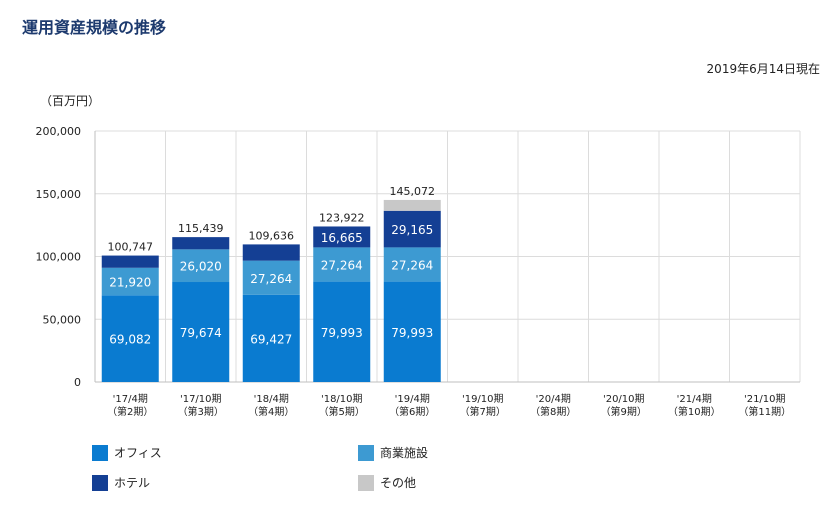  Describe the element at coordinates (342, 399) in the screenshot. I see `x-tick-label: '18/10期` at that location.